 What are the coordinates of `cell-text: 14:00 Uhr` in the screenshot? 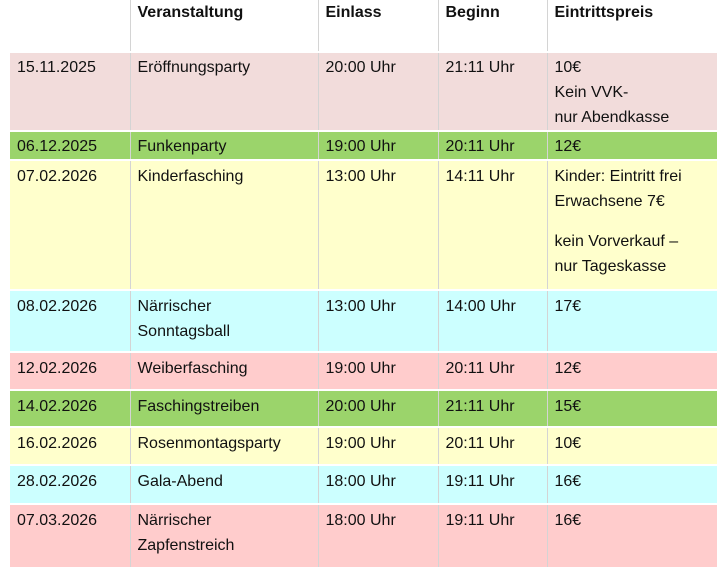 It's located at (480, 306).